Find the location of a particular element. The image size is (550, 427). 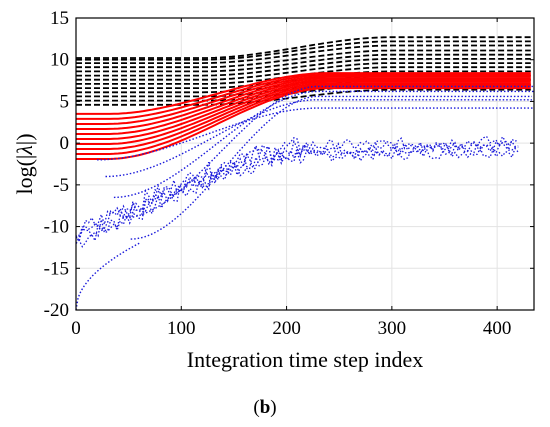

y-tick-label: 10 is located at coordinates (59, 60).